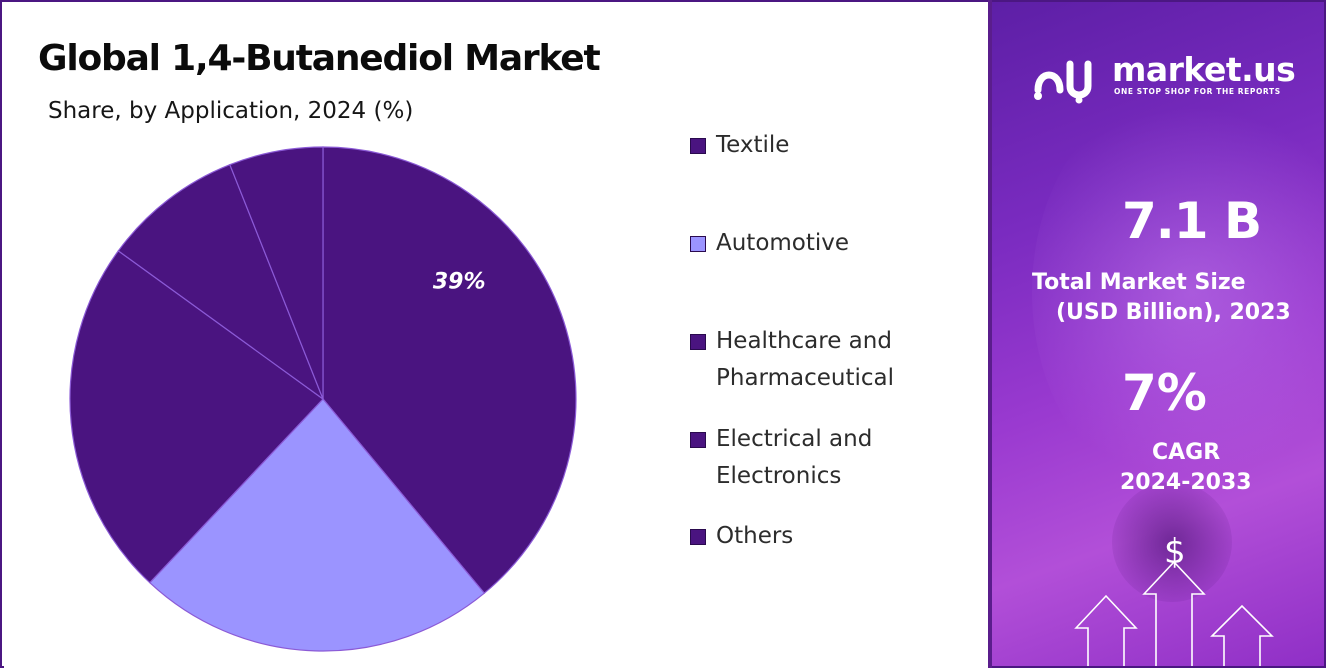  What do you see at coordinates (1164, 393) in the screenshot?
I see `cagr-value: 7%` at bounding box center [1164, 393].